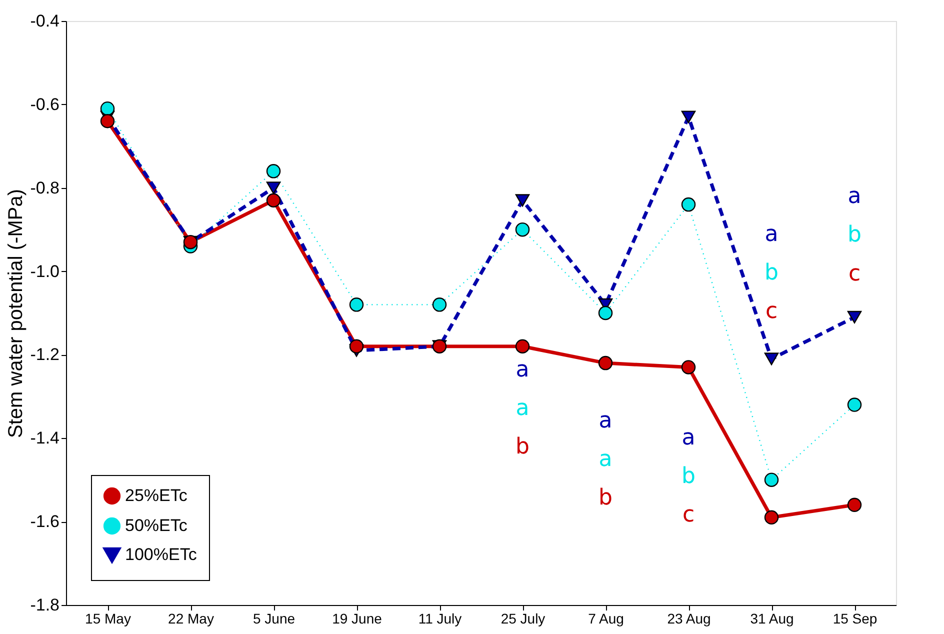 The image size is (944, 634). Describe the element at coordinates (772, 618) in the screenshot. I see `x-tick-label: 31 Aug` at that location.